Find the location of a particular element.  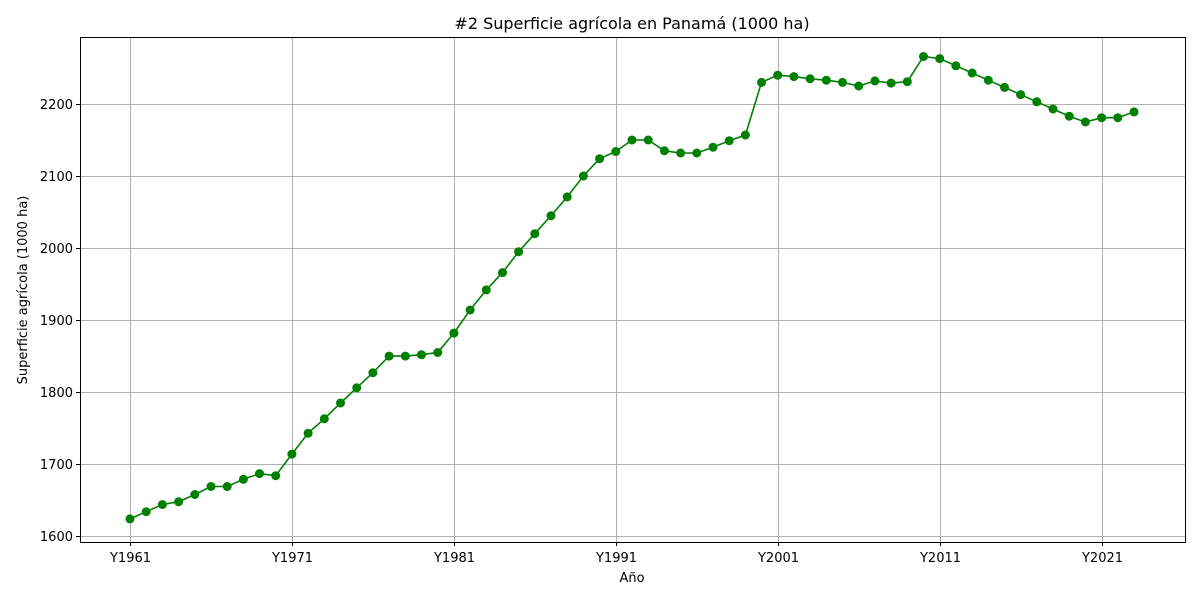

y-tick-label: 1900 is located at coordinates (56, 321).